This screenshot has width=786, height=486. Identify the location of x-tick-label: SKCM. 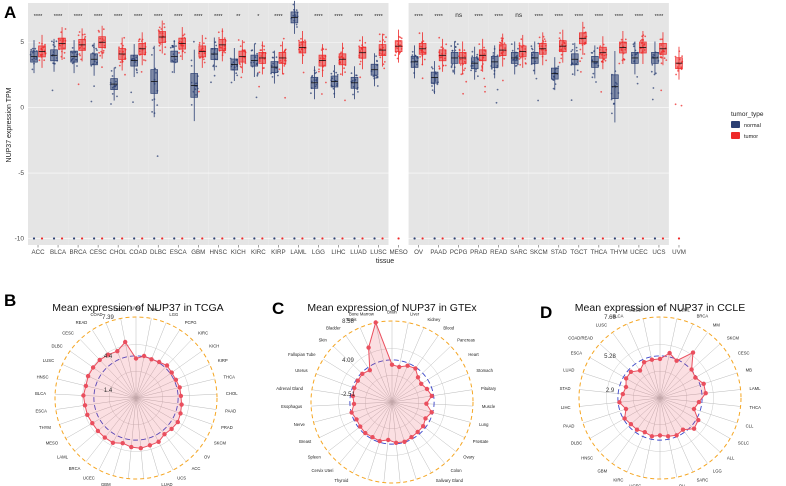
(539, 252).